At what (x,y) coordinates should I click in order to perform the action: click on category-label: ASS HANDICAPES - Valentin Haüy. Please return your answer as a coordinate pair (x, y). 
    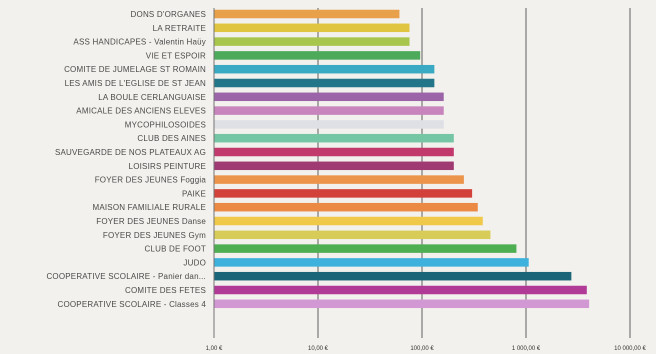
    Looking at the image, I should click on (139, 42).